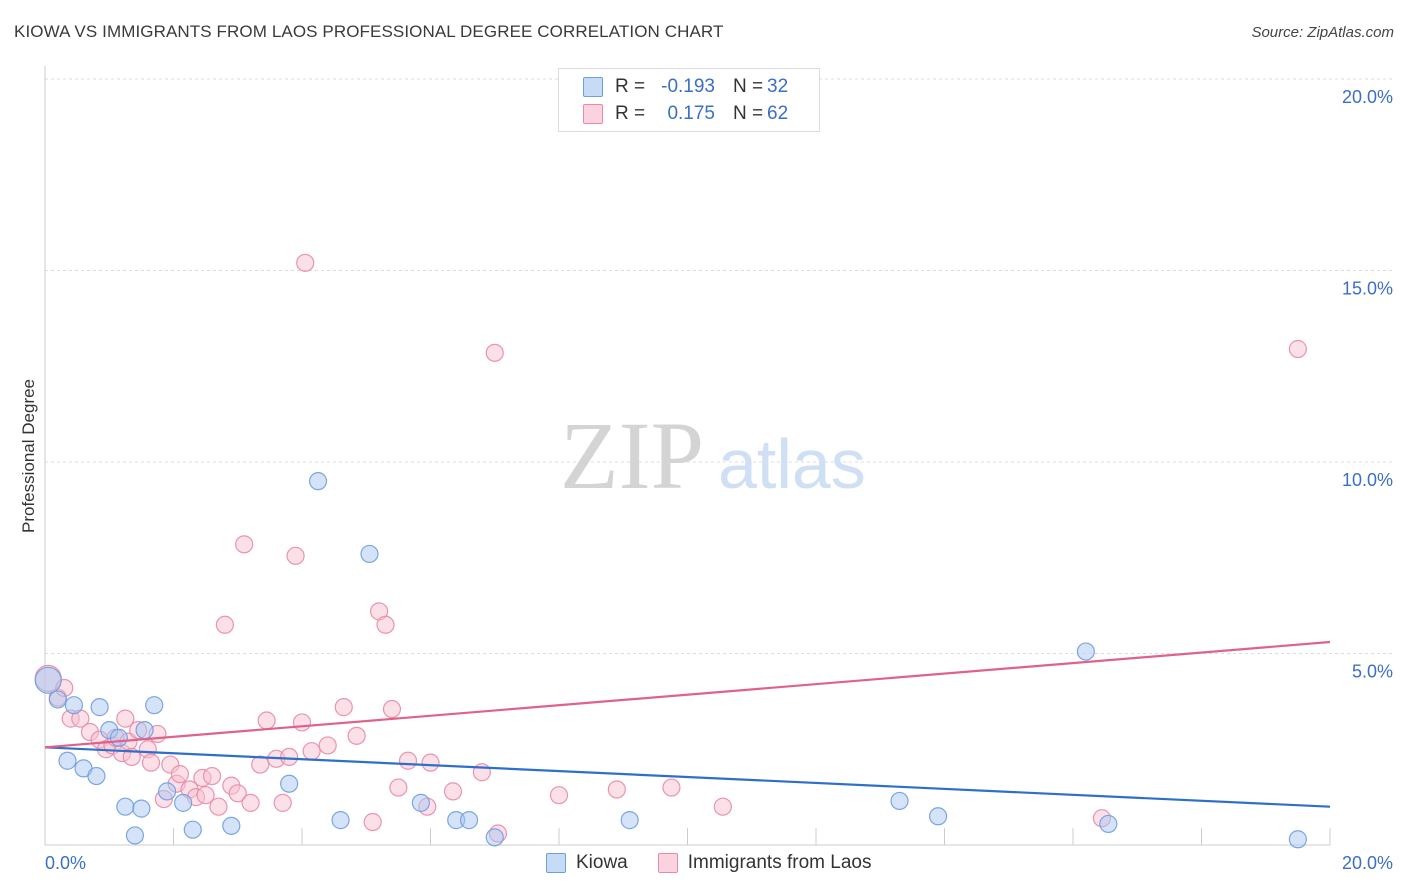  What do you see at coordinates (687, 777) in the screenshot?
I see `kiowa-trend-line` at bounding box center [687, 777].